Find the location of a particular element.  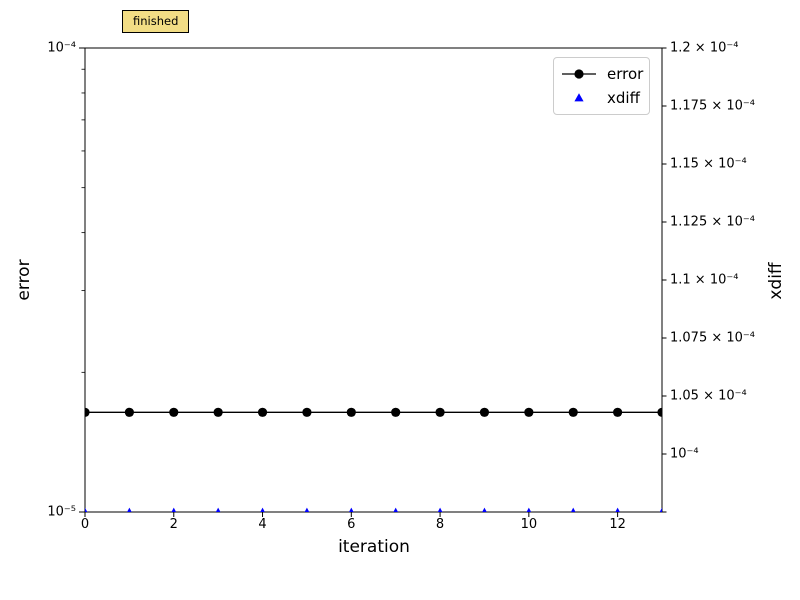

left-axis-title: error is located at coordinates (24, 280).